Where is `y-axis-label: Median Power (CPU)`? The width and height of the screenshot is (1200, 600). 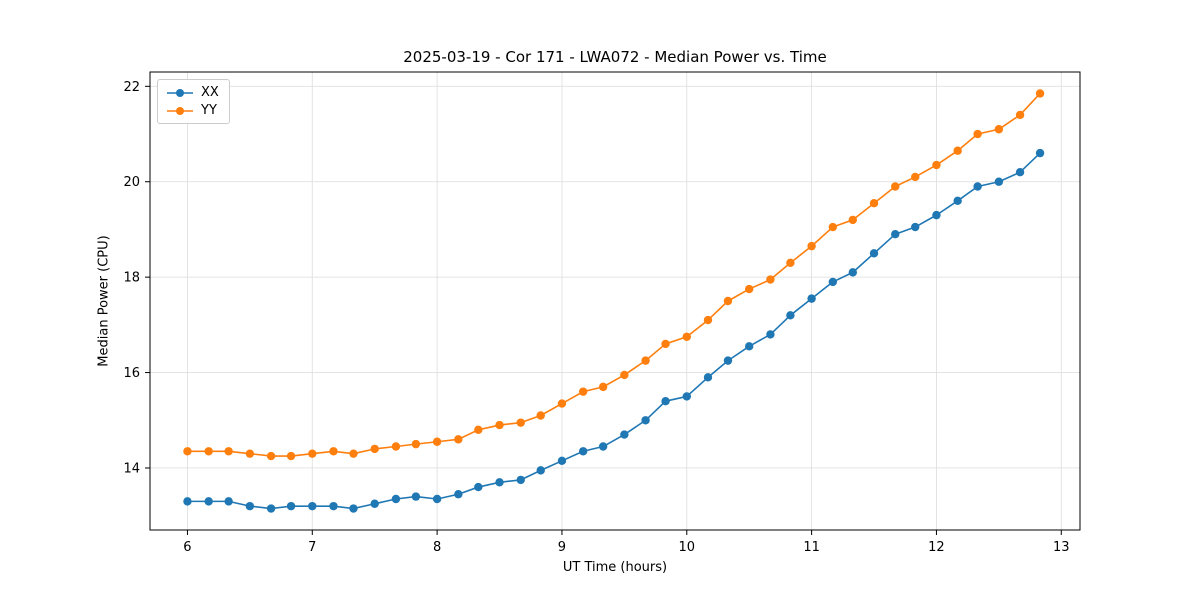 y-axis-label: Median Power (CPU) is located at coordinates (104, 301).